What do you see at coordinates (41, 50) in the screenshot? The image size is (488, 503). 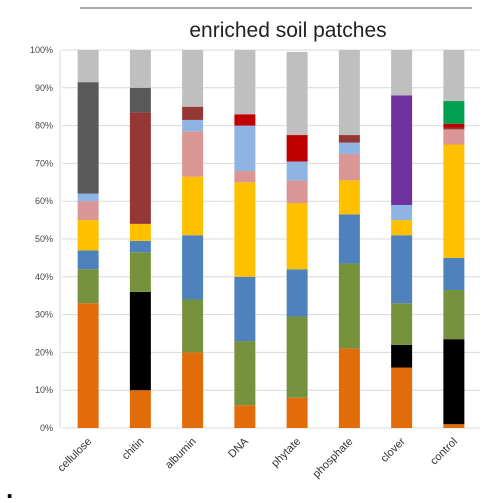 I see `y-tick-label: 100%` at bounding box center [41, 50].